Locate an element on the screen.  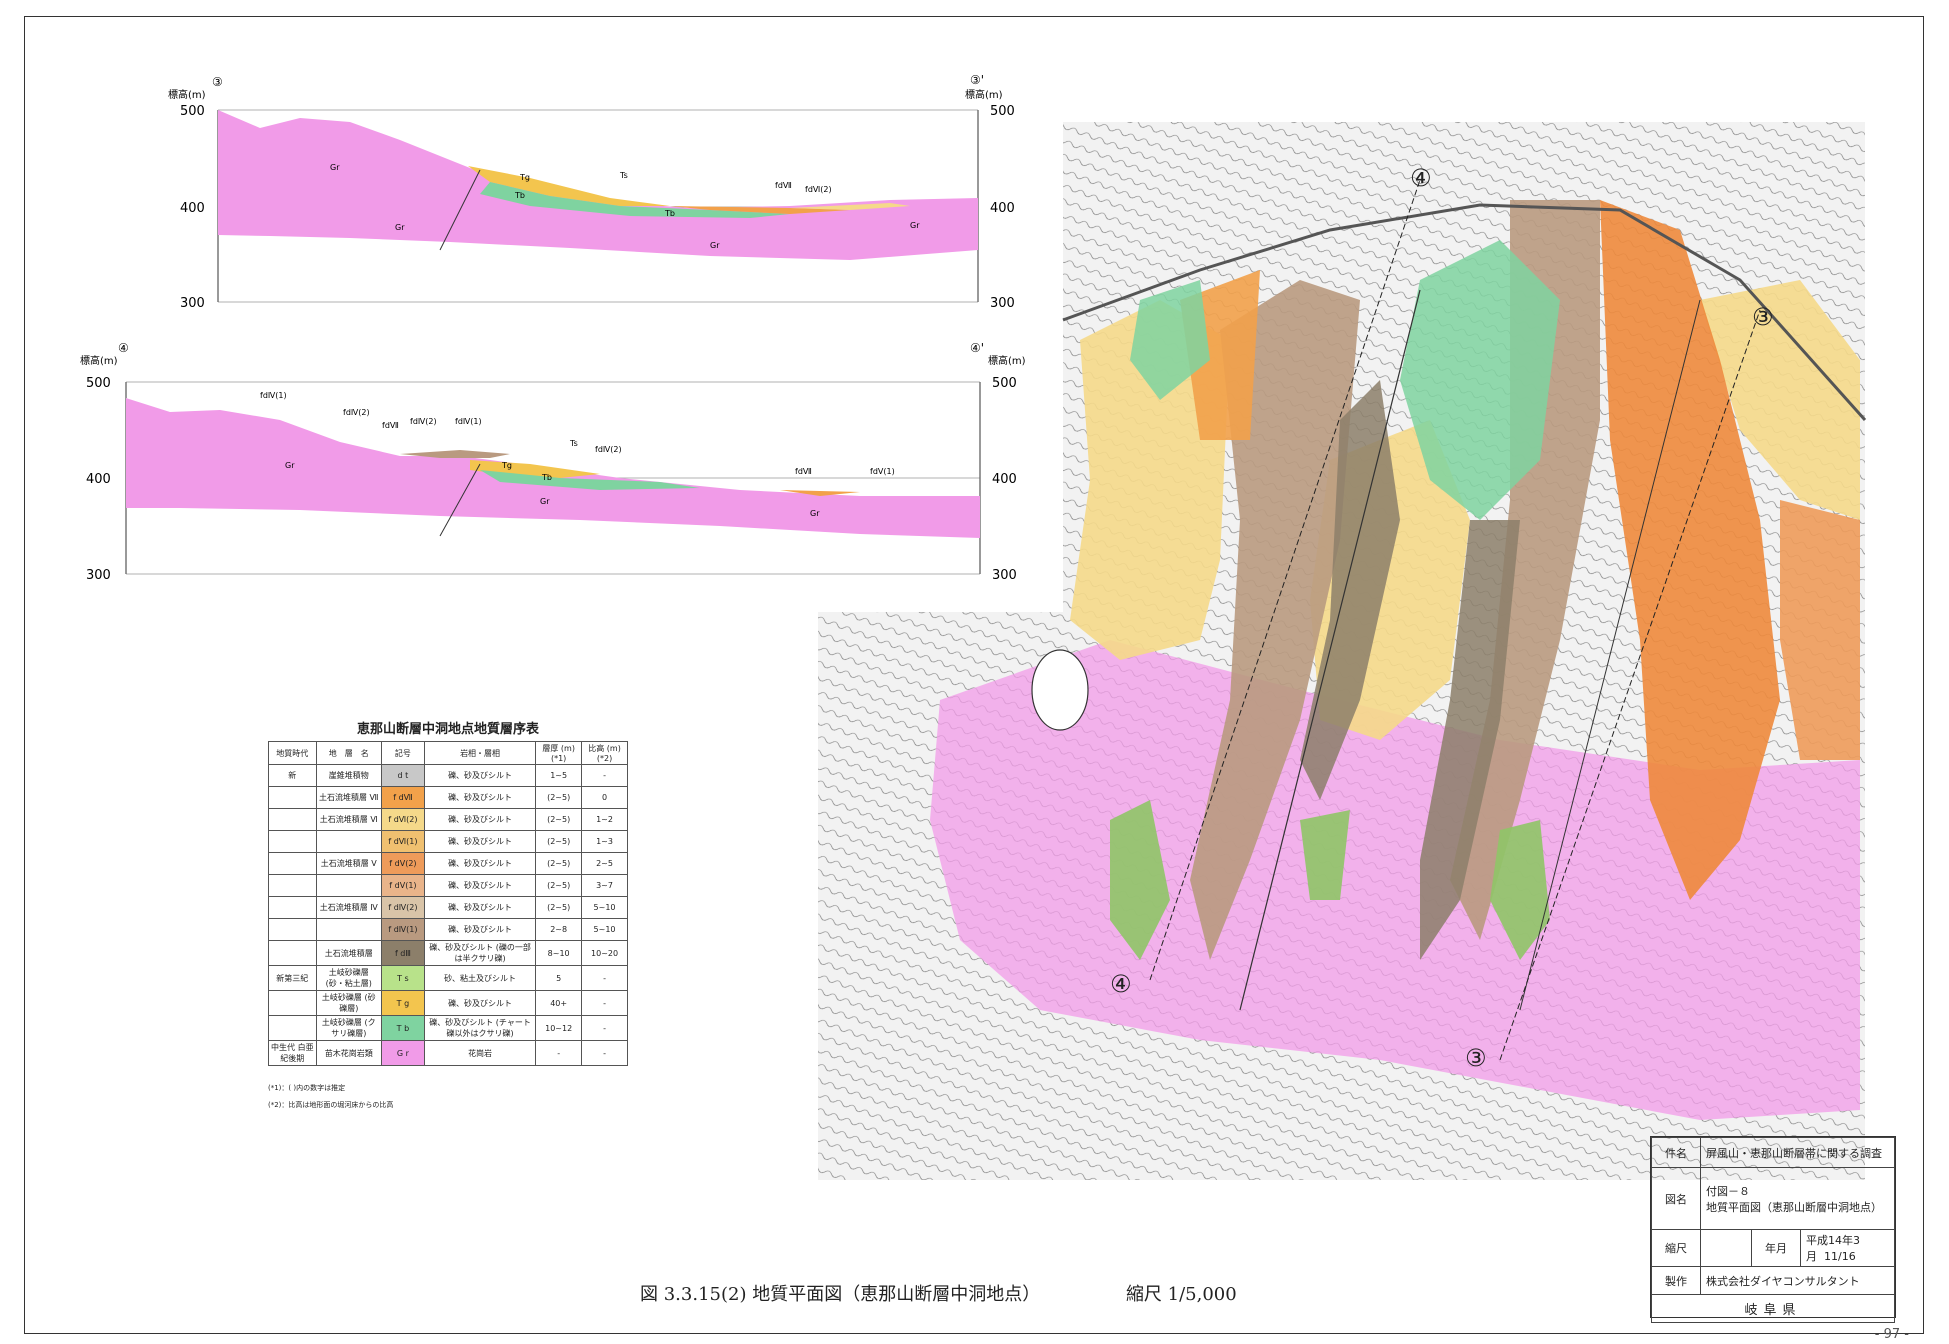
legend-name: 土岐砂礫層 (クサリ礫層) is located at coordinates (348, 1028).